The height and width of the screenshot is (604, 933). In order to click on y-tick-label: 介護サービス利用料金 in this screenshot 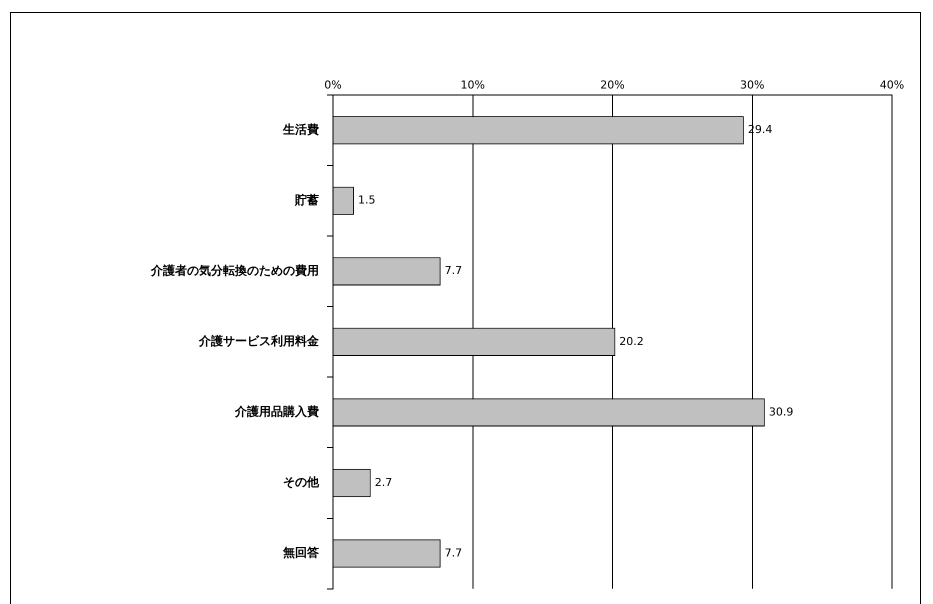, I will do `click(259, 341)`.